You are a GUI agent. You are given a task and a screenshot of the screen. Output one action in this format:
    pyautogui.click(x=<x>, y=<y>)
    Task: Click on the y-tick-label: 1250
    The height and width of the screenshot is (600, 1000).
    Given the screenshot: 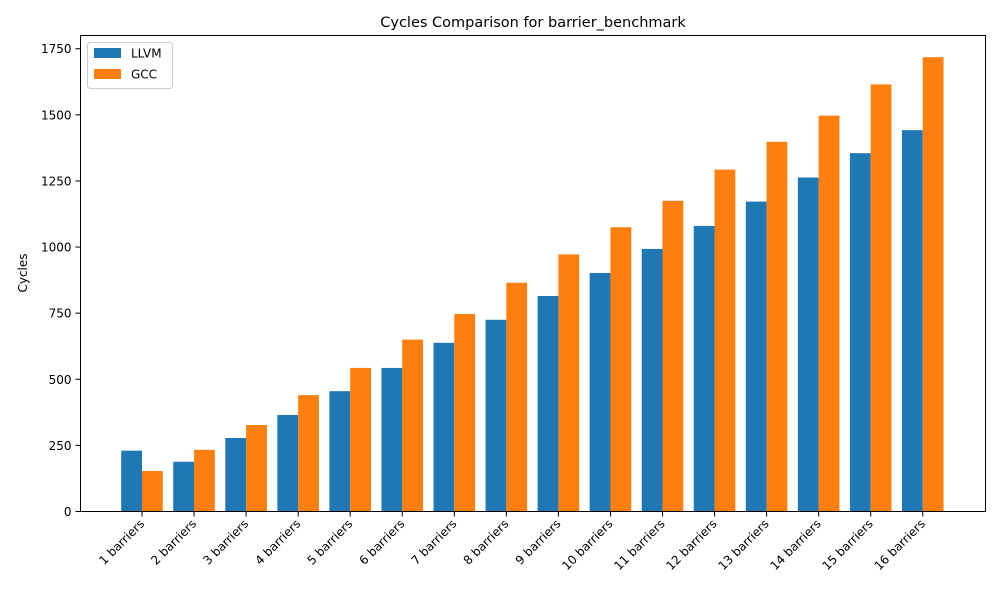 What is the action you would take?
    pyautogui.click(x=56, y=181)
    